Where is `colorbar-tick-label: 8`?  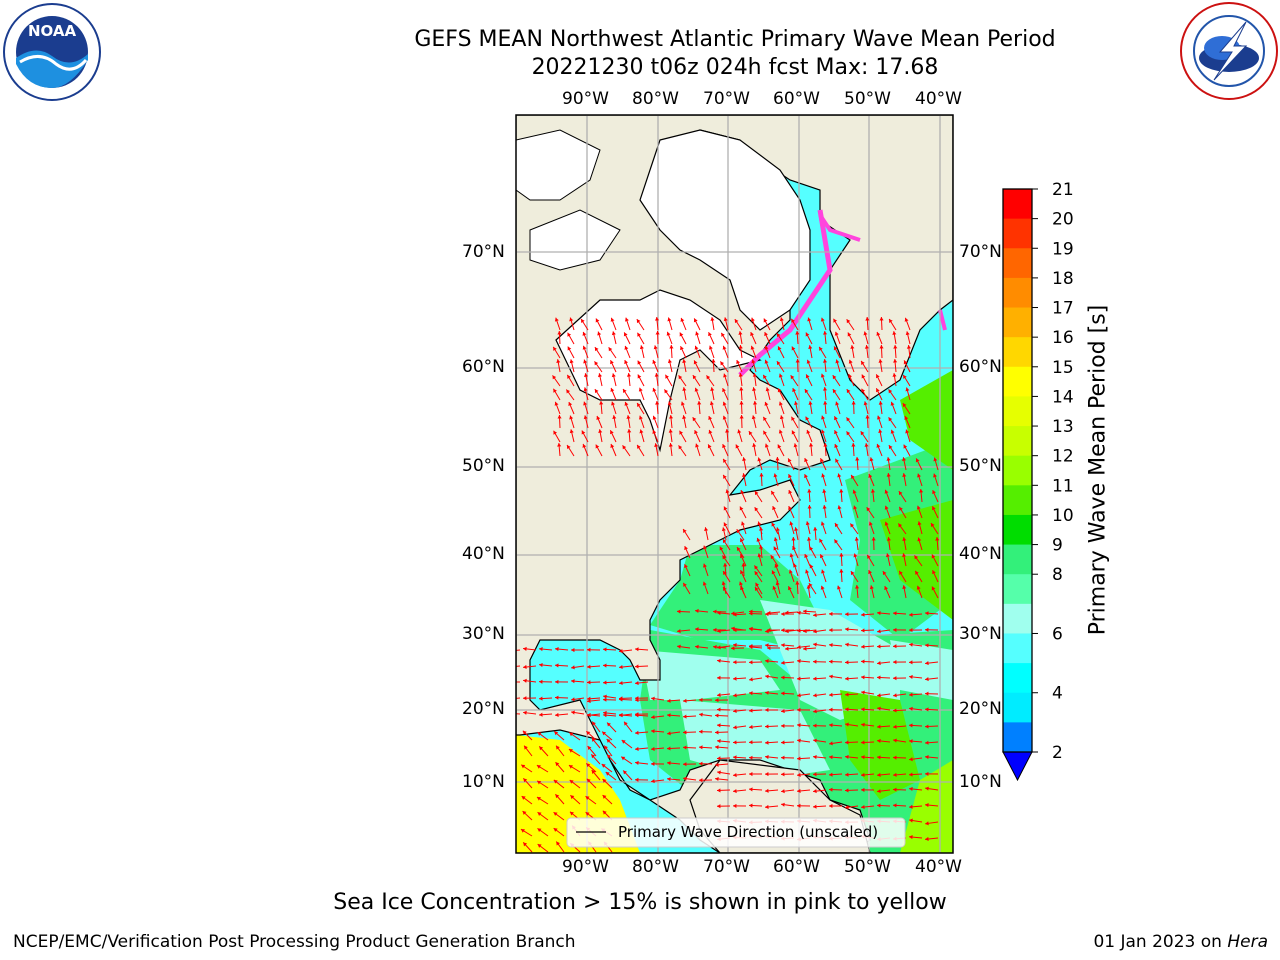 colorbar-tick-label: 8 is located at coordinates (1057, 575).